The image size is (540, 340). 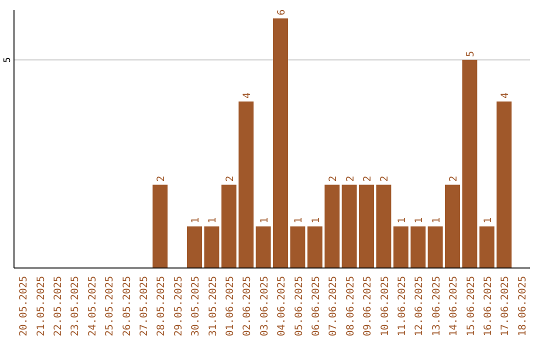 I want to click on x-tick-label: 25.05.2025, so click(x=110, y=306).